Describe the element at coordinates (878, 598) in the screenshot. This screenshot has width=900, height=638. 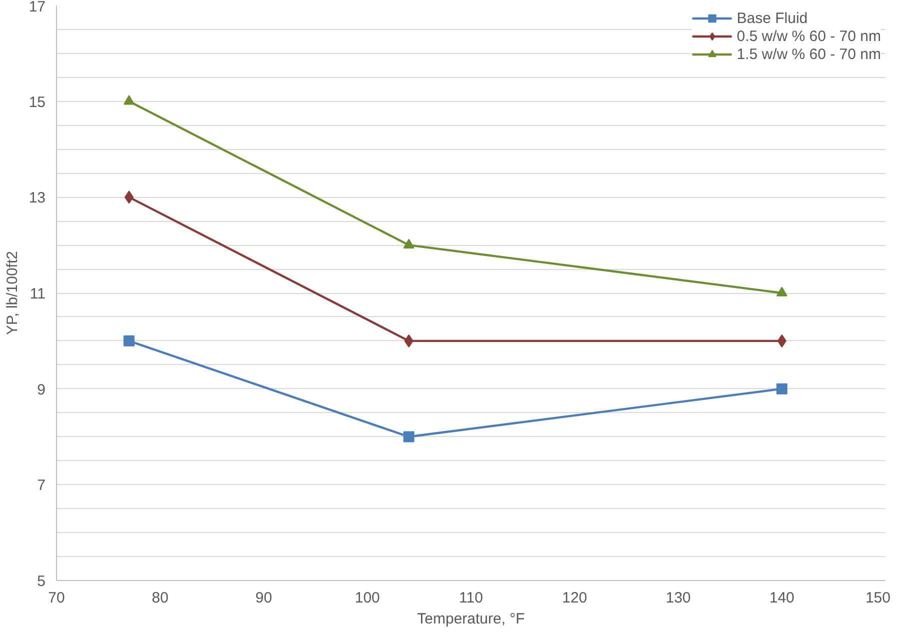
I see `x-tick-label: 150` at that location.